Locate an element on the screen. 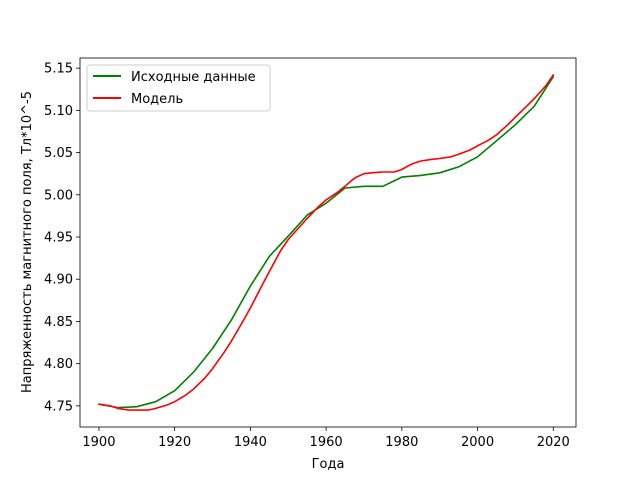 This screenshot has width=640, height=480. y-tick-label: 4.90 is located at coordinates (58, 280).